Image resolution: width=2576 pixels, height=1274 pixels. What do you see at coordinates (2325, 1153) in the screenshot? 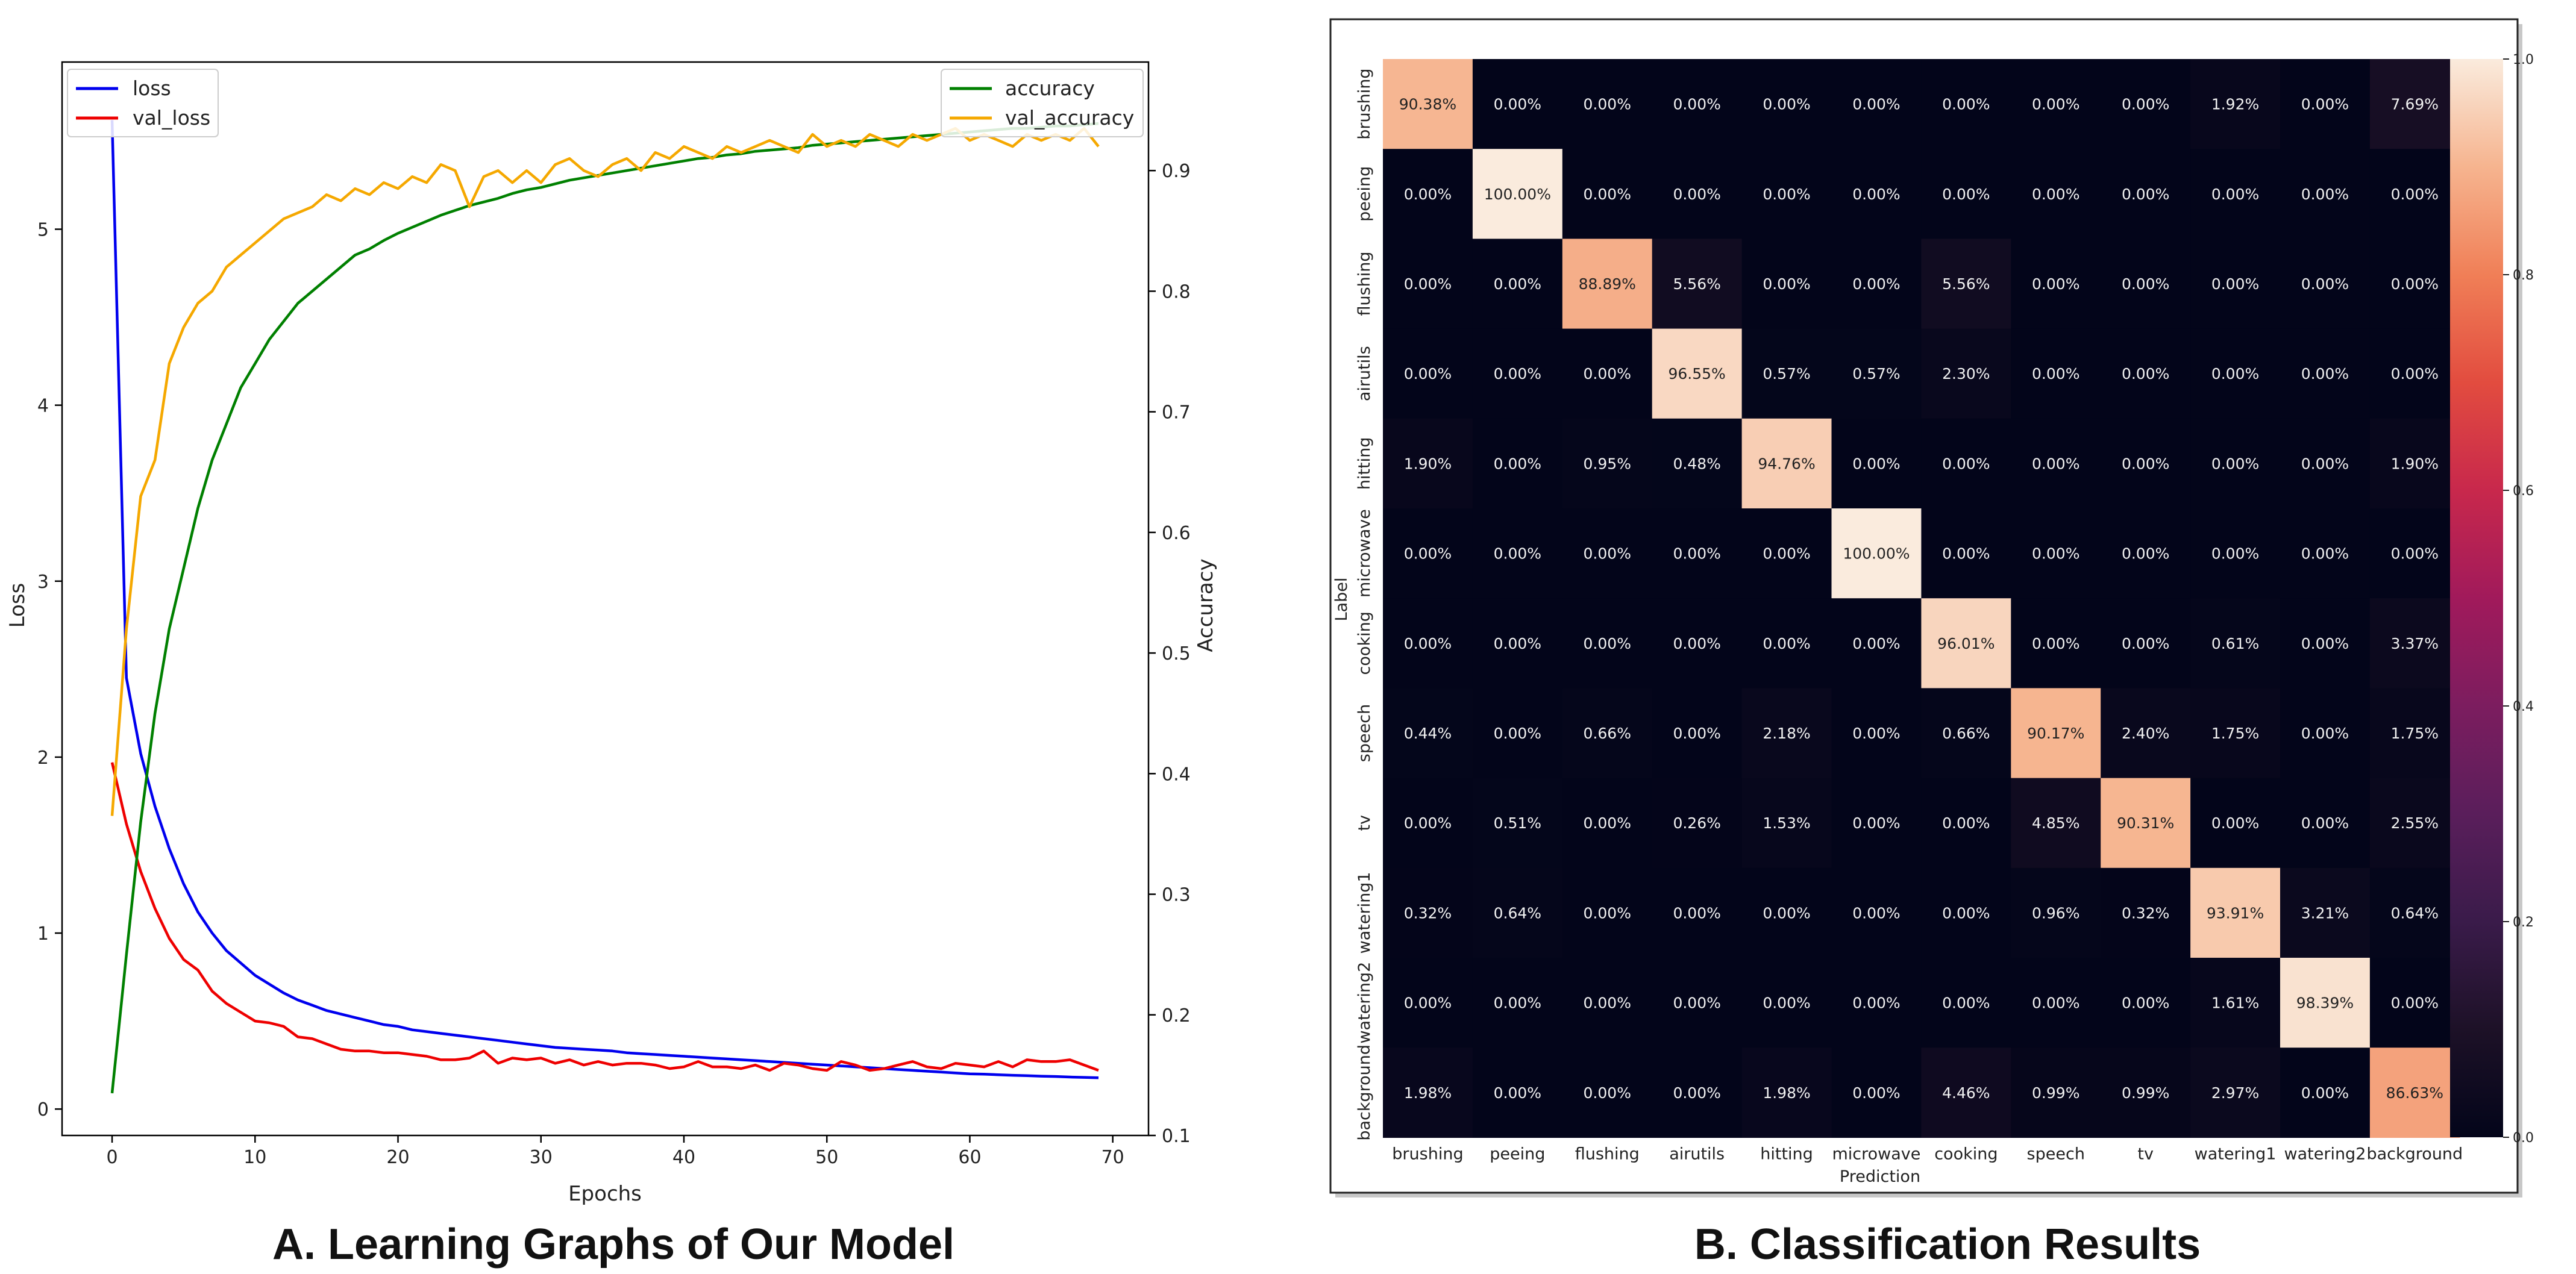
I see `prediction-tick-label: watering2` at bounding box center [2325, 1153].